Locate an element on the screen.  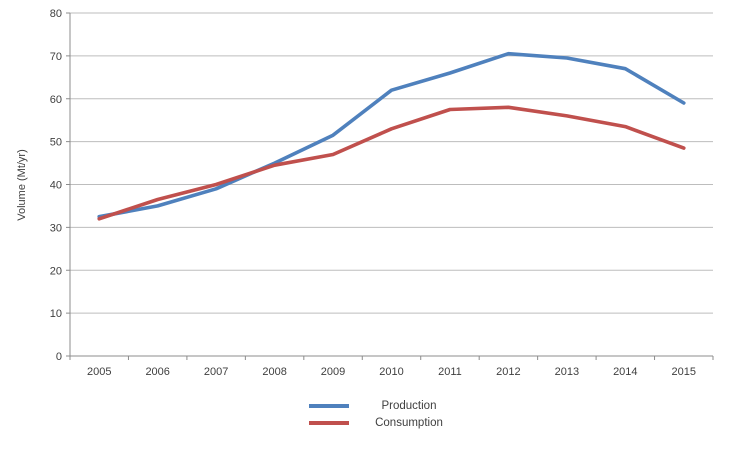
y-tick-label: 0 is located at coordinates (59, 357).